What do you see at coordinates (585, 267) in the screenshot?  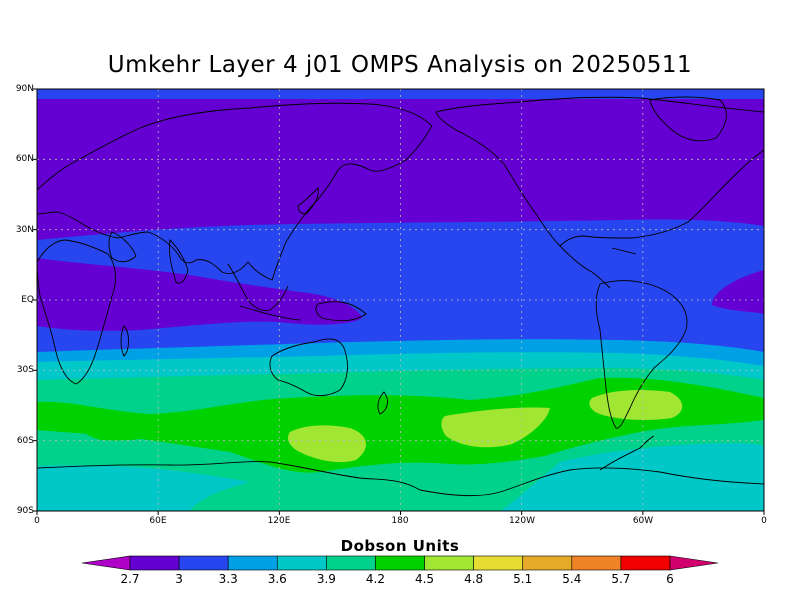 I see `land-central-america` at bounding box center [585, 267].